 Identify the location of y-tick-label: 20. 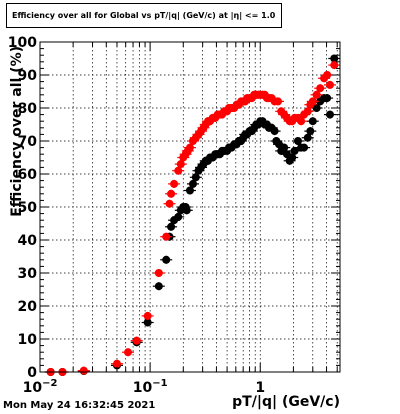
(28, 307).